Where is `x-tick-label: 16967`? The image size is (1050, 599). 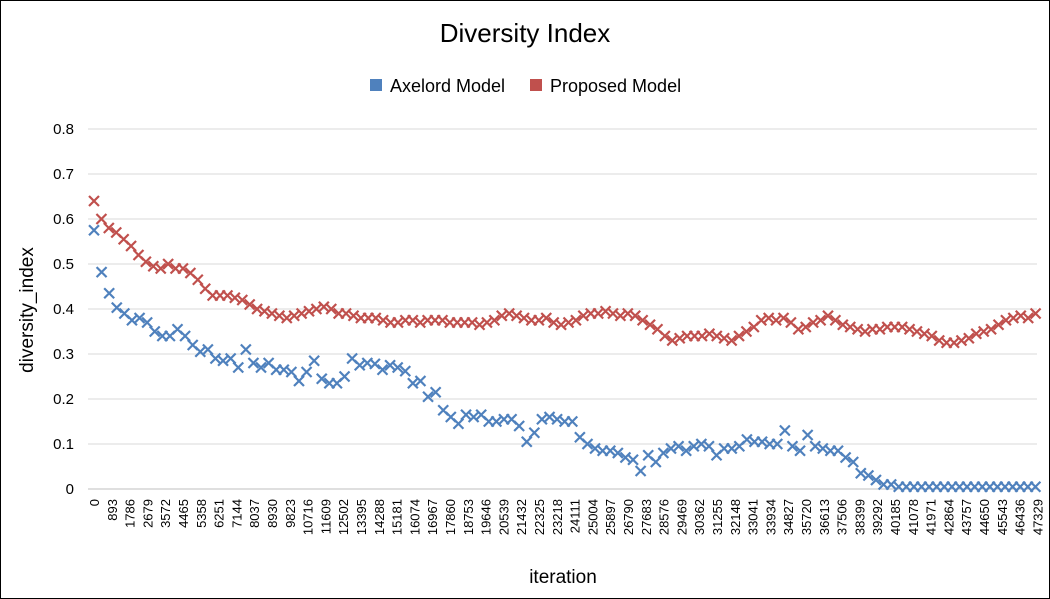 x-tick-label: 16967 is located at coordinates (432, 517).